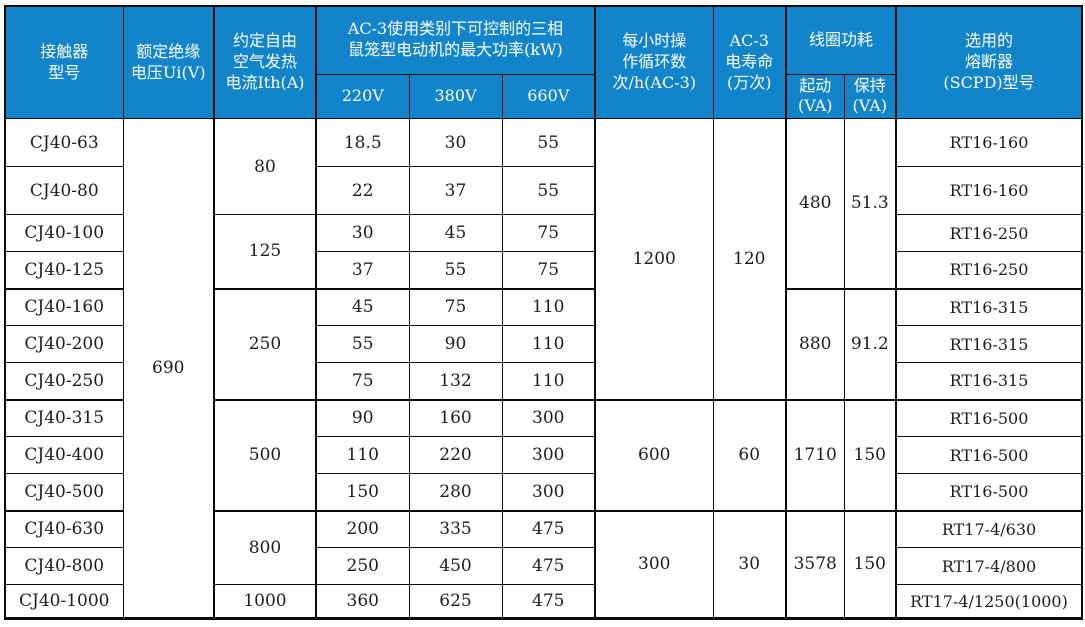 The width and height of the screenshot is (1085, 627). What do you see at coordinates (64, 270) in the screenshot?
I see `model-cell: CJ40-125` at bounding box center [64, 270].